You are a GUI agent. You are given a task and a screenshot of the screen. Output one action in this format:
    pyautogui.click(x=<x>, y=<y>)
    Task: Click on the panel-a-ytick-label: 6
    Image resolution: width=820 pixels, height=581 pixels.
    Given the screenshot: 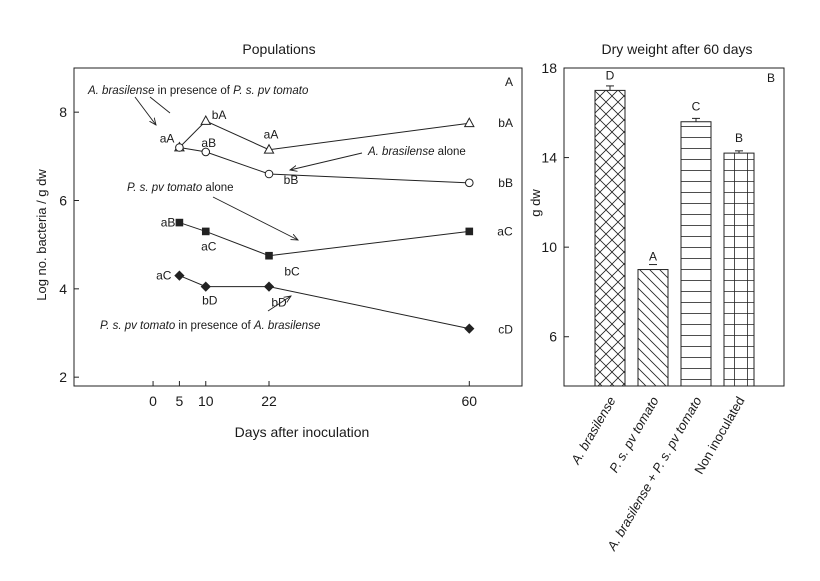 What is the action you would take?
    pyautogui.click(x=63, y=201)
    